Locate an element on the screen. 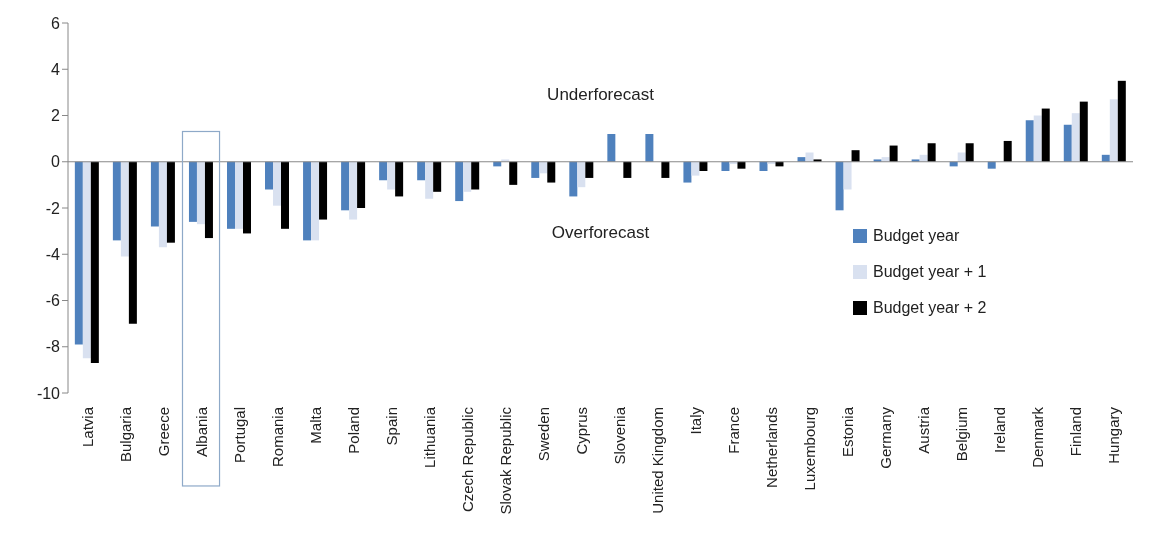 The height and width of the screenshot is (538, 1151). x-tick-label: Portugal is located at coordinates (239, 435).